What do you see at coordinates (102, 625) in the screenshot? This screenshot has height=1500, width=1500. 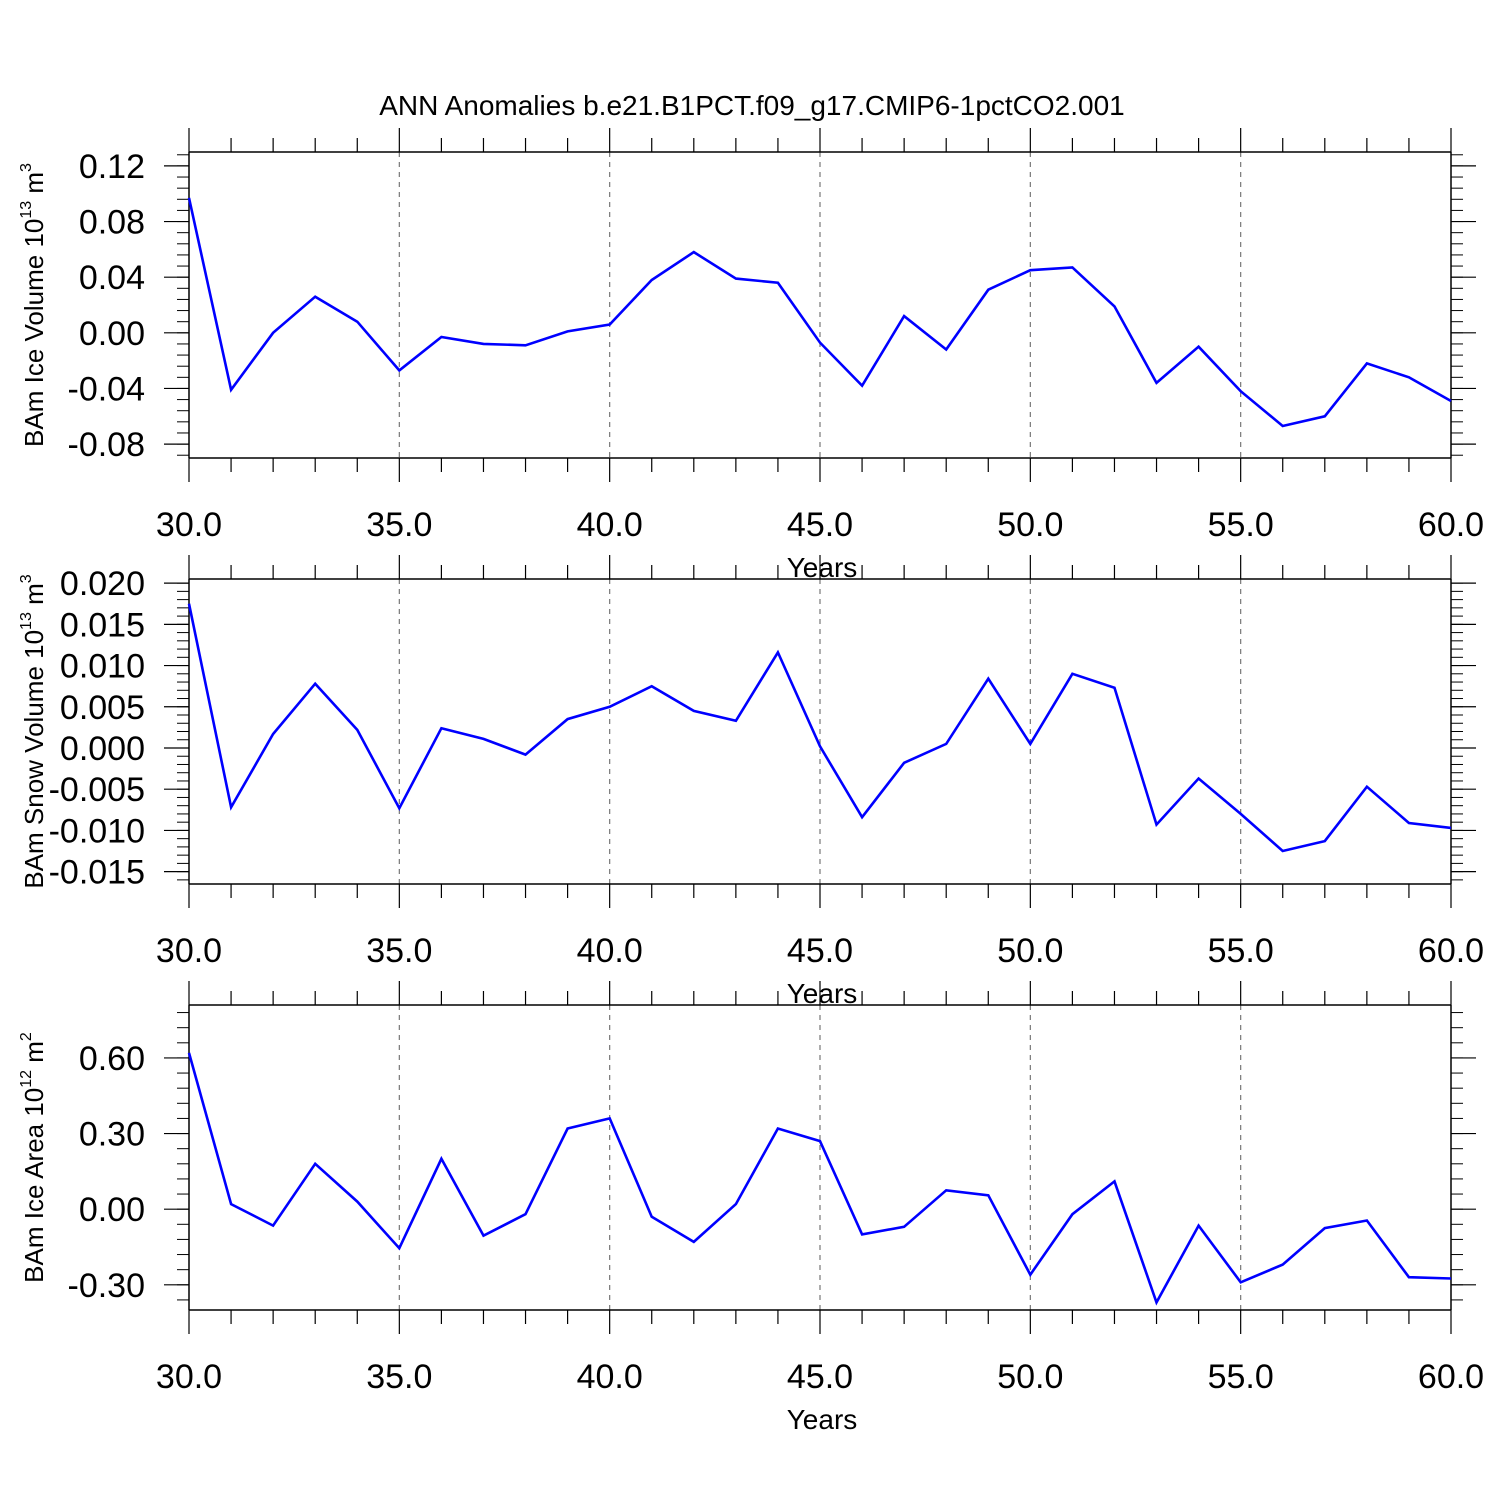 I see `y-tick-label: 0.015` at bounding box center [102, 625].